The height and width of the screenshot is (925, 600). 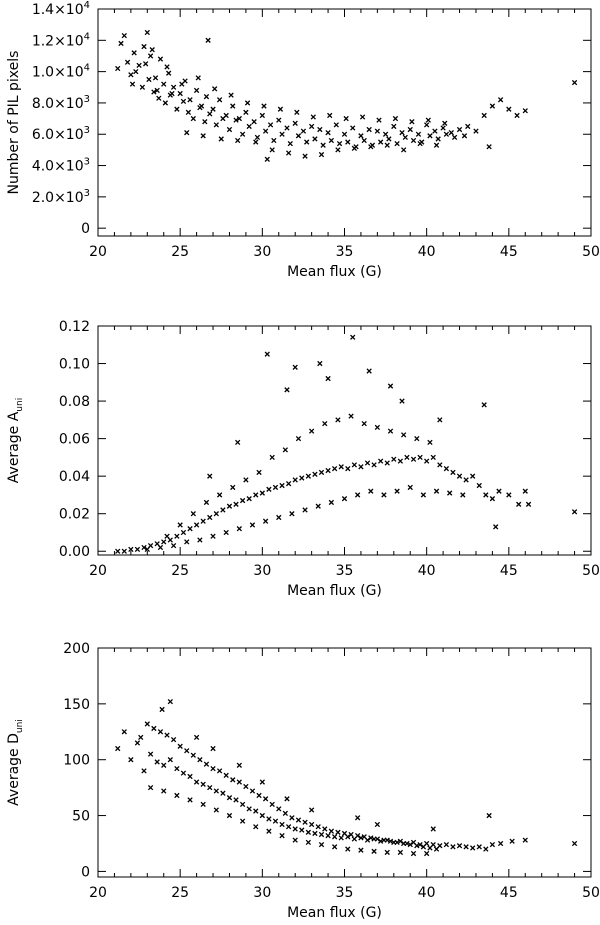 I want to click on y-tick-label: 0.00, so click(x=74, y=552).